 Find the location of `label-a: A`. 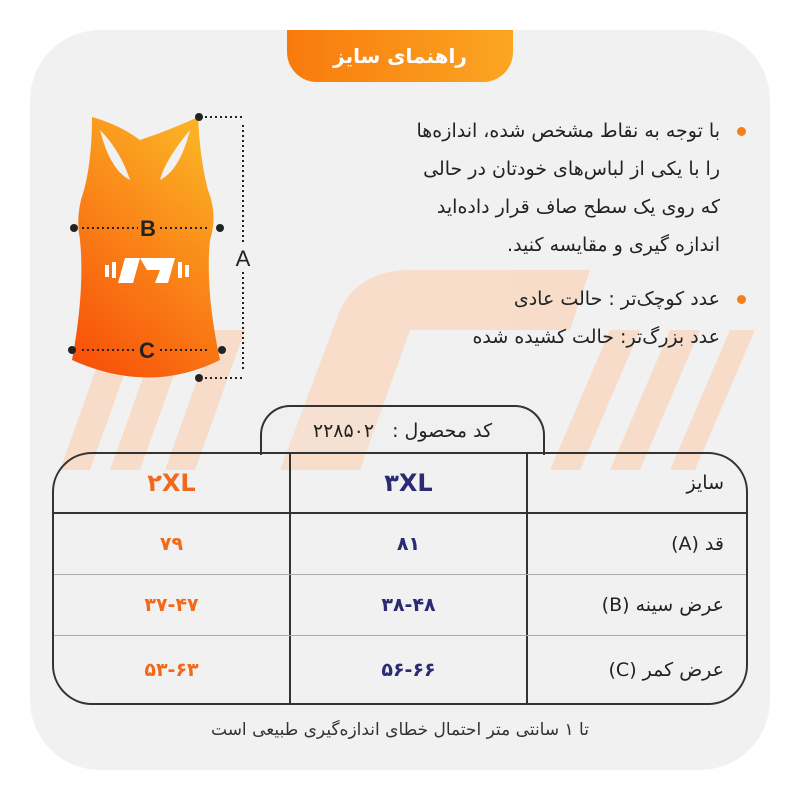

label-a: A is located at coordinates (243, 258).